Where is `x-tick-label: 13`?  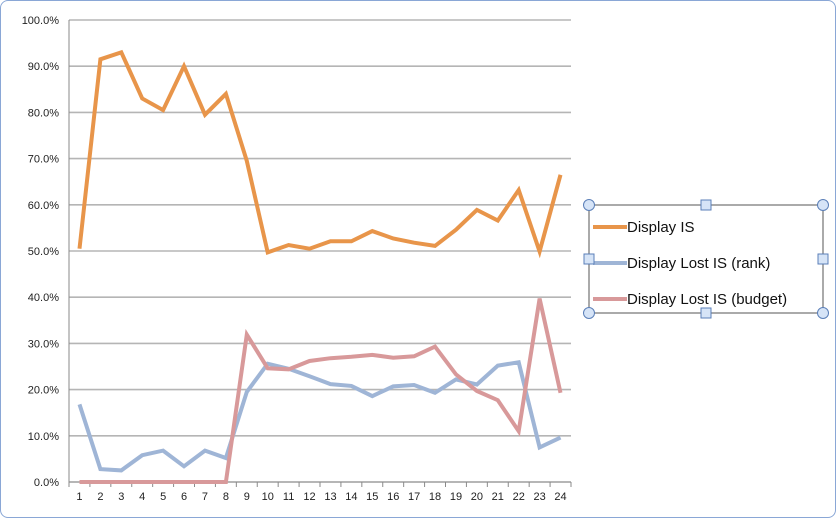 x-tick-label: 13 is located at coordinates (330, 497).